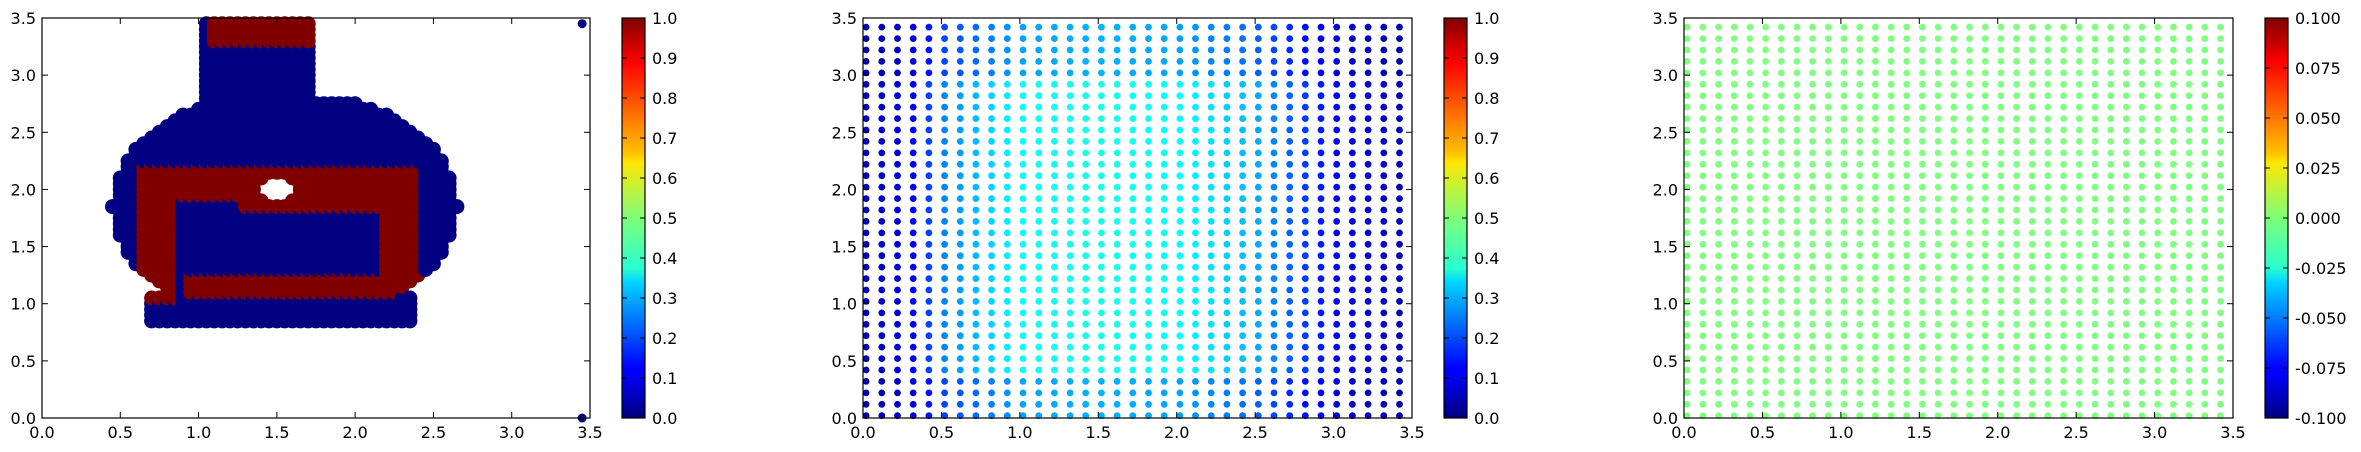 The height and width of the screenshot is (452, 2361). I want to click on colorbar-tick-label: 0.8, so click(664, 98).